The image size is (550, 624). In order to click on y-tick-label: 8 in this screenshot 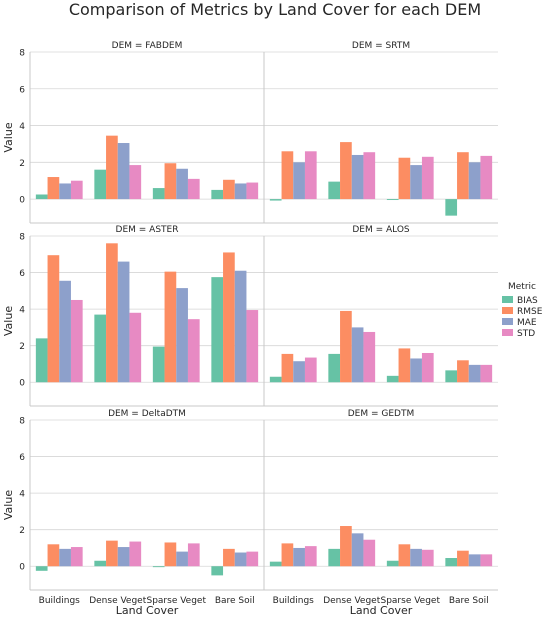, I will do `click(22, 54)`.